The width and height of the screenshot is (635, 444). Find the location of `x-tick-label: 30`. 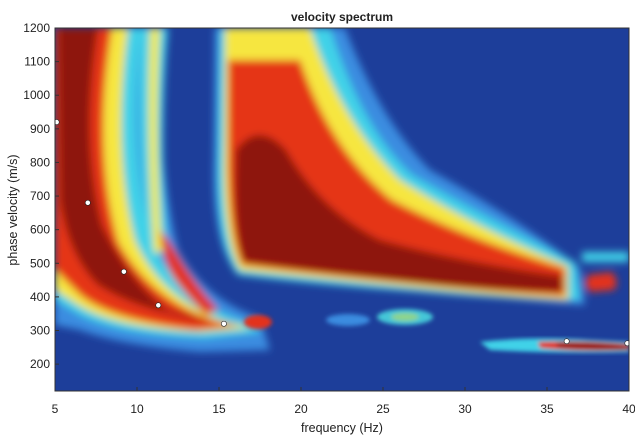

x-tick-label: 30 is located at coordinates (465, 409).